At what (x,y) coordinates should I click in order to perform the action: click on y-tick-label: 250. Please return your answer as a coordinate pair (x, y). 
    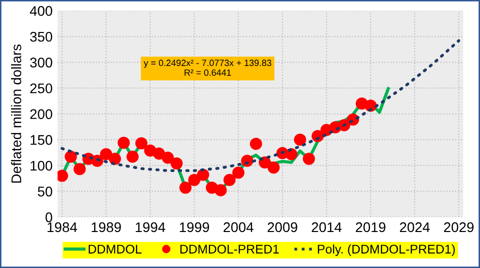
    Looking at the image, I should click on (41, 88).